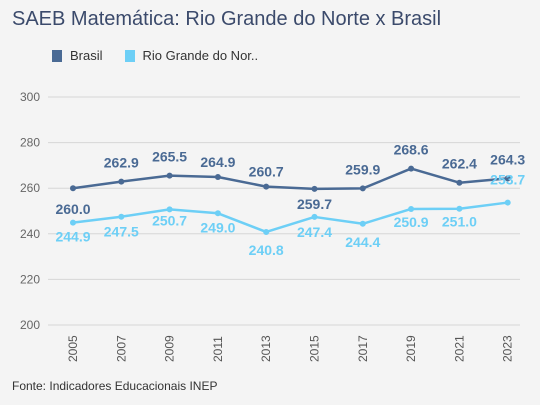  Describe the element at coordinates (266, 348) in the screenshot. I see `x-tick-label: 2013` at that location.